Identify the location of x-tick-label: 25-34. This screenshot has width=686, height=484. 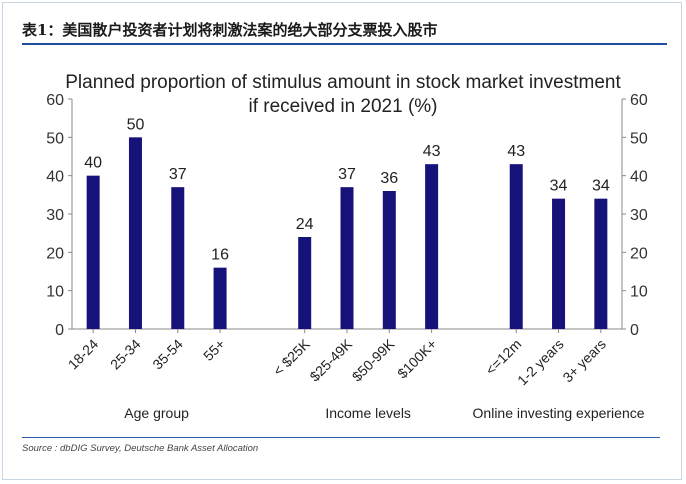
(125, 354).